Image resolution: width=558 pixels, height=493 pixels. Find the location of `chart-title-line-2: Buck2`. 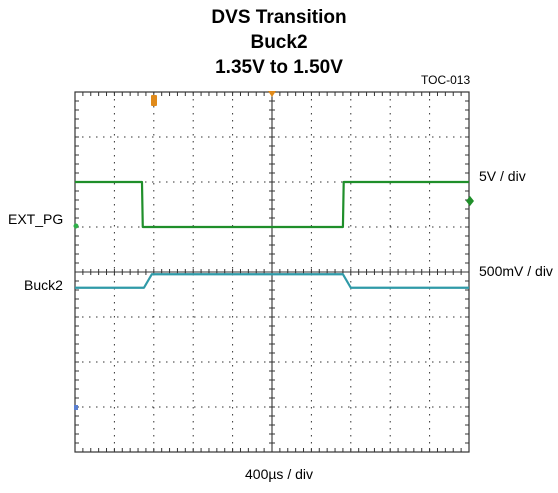

chart-title-line-2: Buck2 is located at coordinates (279, 42).